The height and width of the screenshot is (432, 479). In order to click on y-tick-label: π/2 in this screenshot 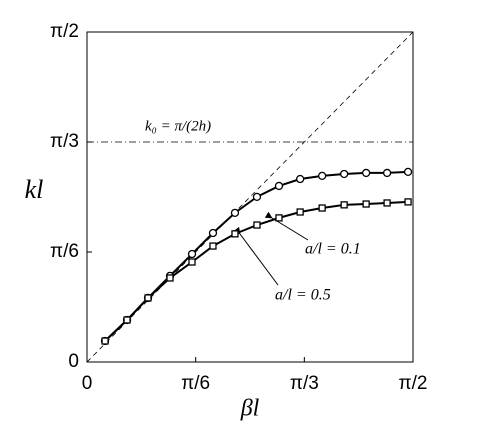, I will do `click(64, 31)`.